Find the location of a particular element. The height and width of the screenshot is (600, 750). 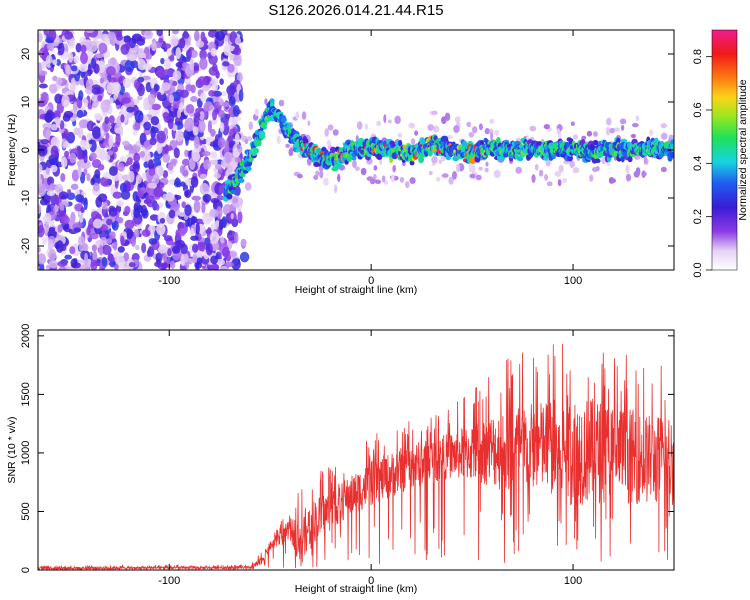

colorbar-tick-label: 0.8 is located at coordinates (698, 56).